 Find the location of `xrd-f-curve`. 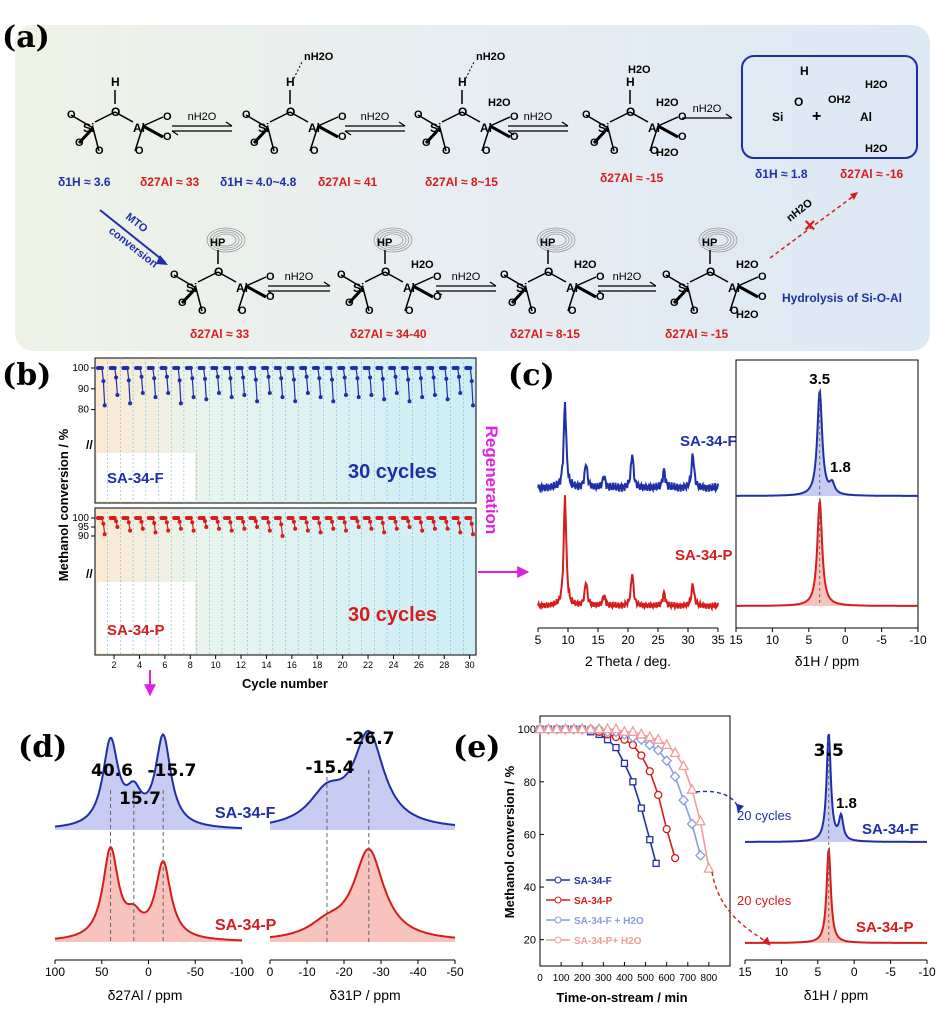

xrd-f-curve is located at coordinates (628, 447).